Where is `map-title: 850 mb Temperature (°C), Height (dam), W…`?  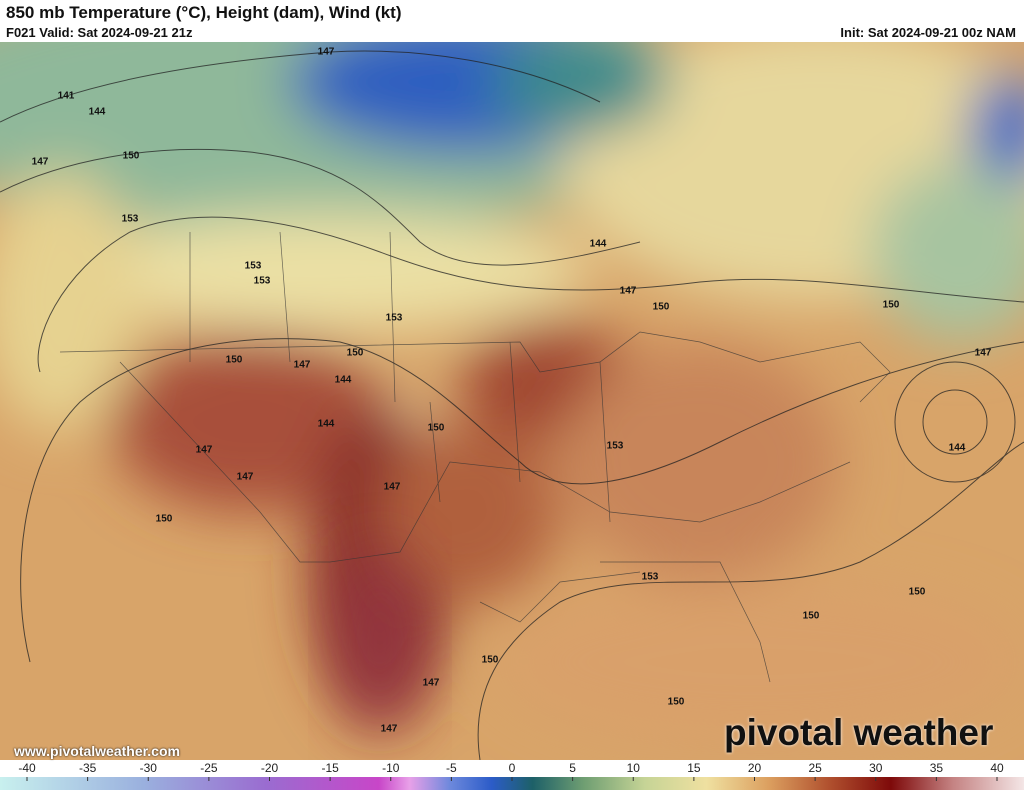
map-title: 850 mb Temperature (°C), Height (dam), W… is located at coordinates (204, 12).